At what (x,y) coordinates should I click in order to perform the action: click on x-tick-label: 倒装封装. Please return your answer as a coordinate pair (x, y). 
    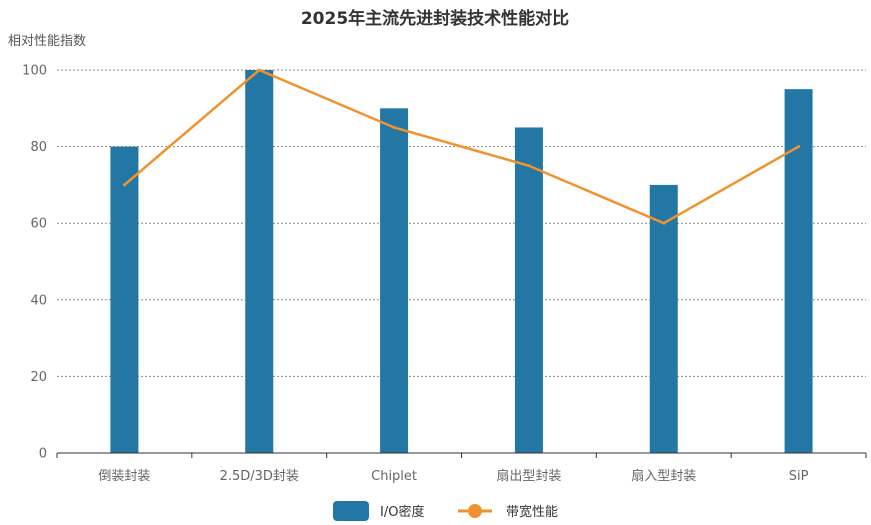
    Looking at the image, I should click on (124, 476).